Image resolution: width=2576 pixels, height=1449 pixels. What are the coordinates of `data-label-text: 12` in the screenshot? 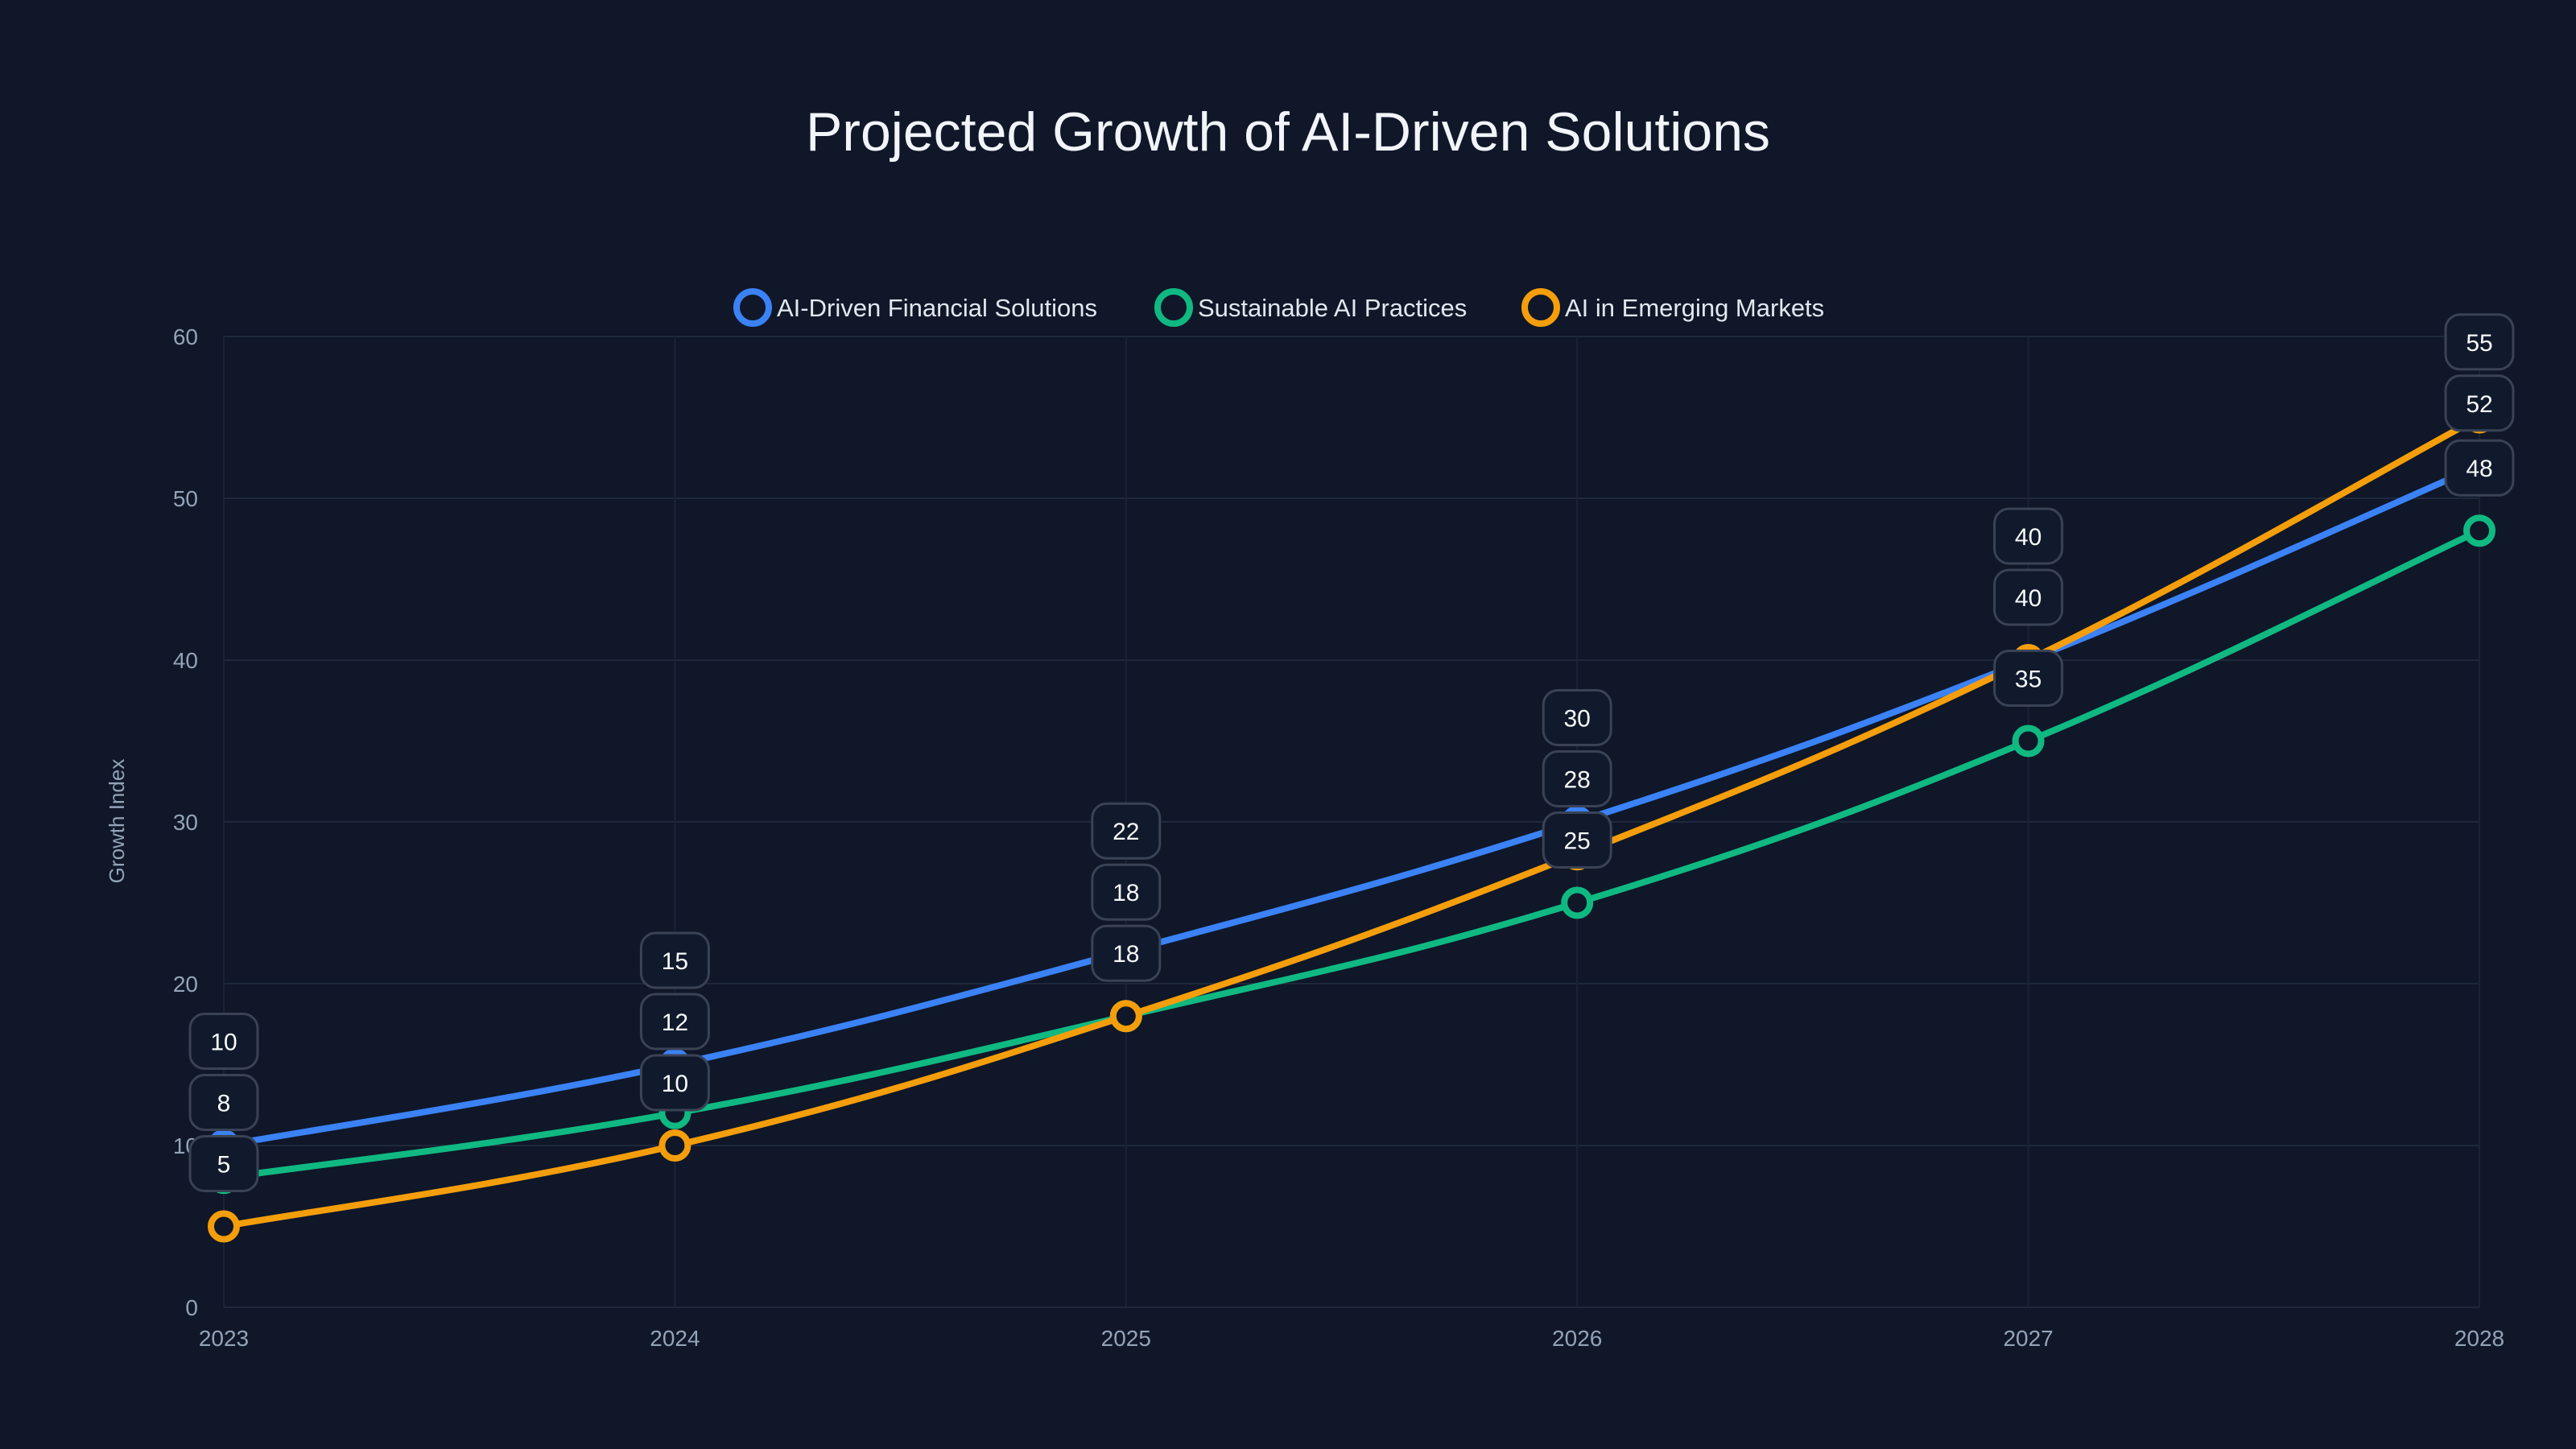 It's located at (675, 1022).